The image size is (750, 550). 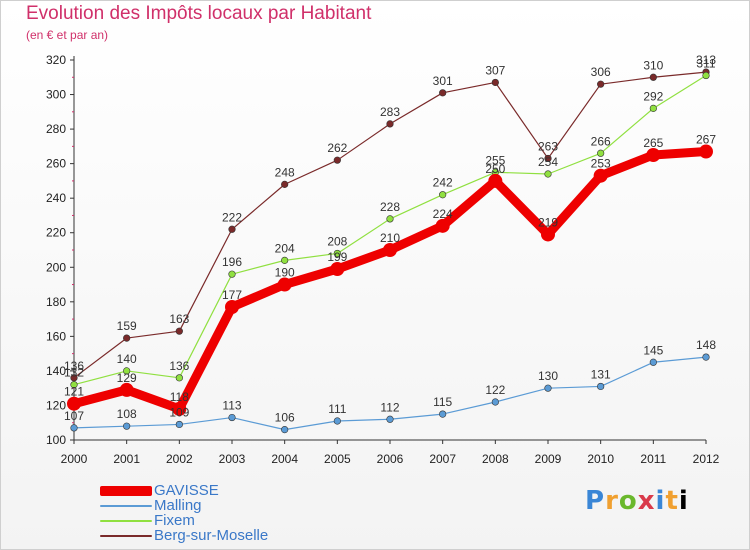 What do you see at coordinates (67, 35) in the screenshot?
I see `chart-subtitle: (en € et par an)` at bounding box center [67, 35].